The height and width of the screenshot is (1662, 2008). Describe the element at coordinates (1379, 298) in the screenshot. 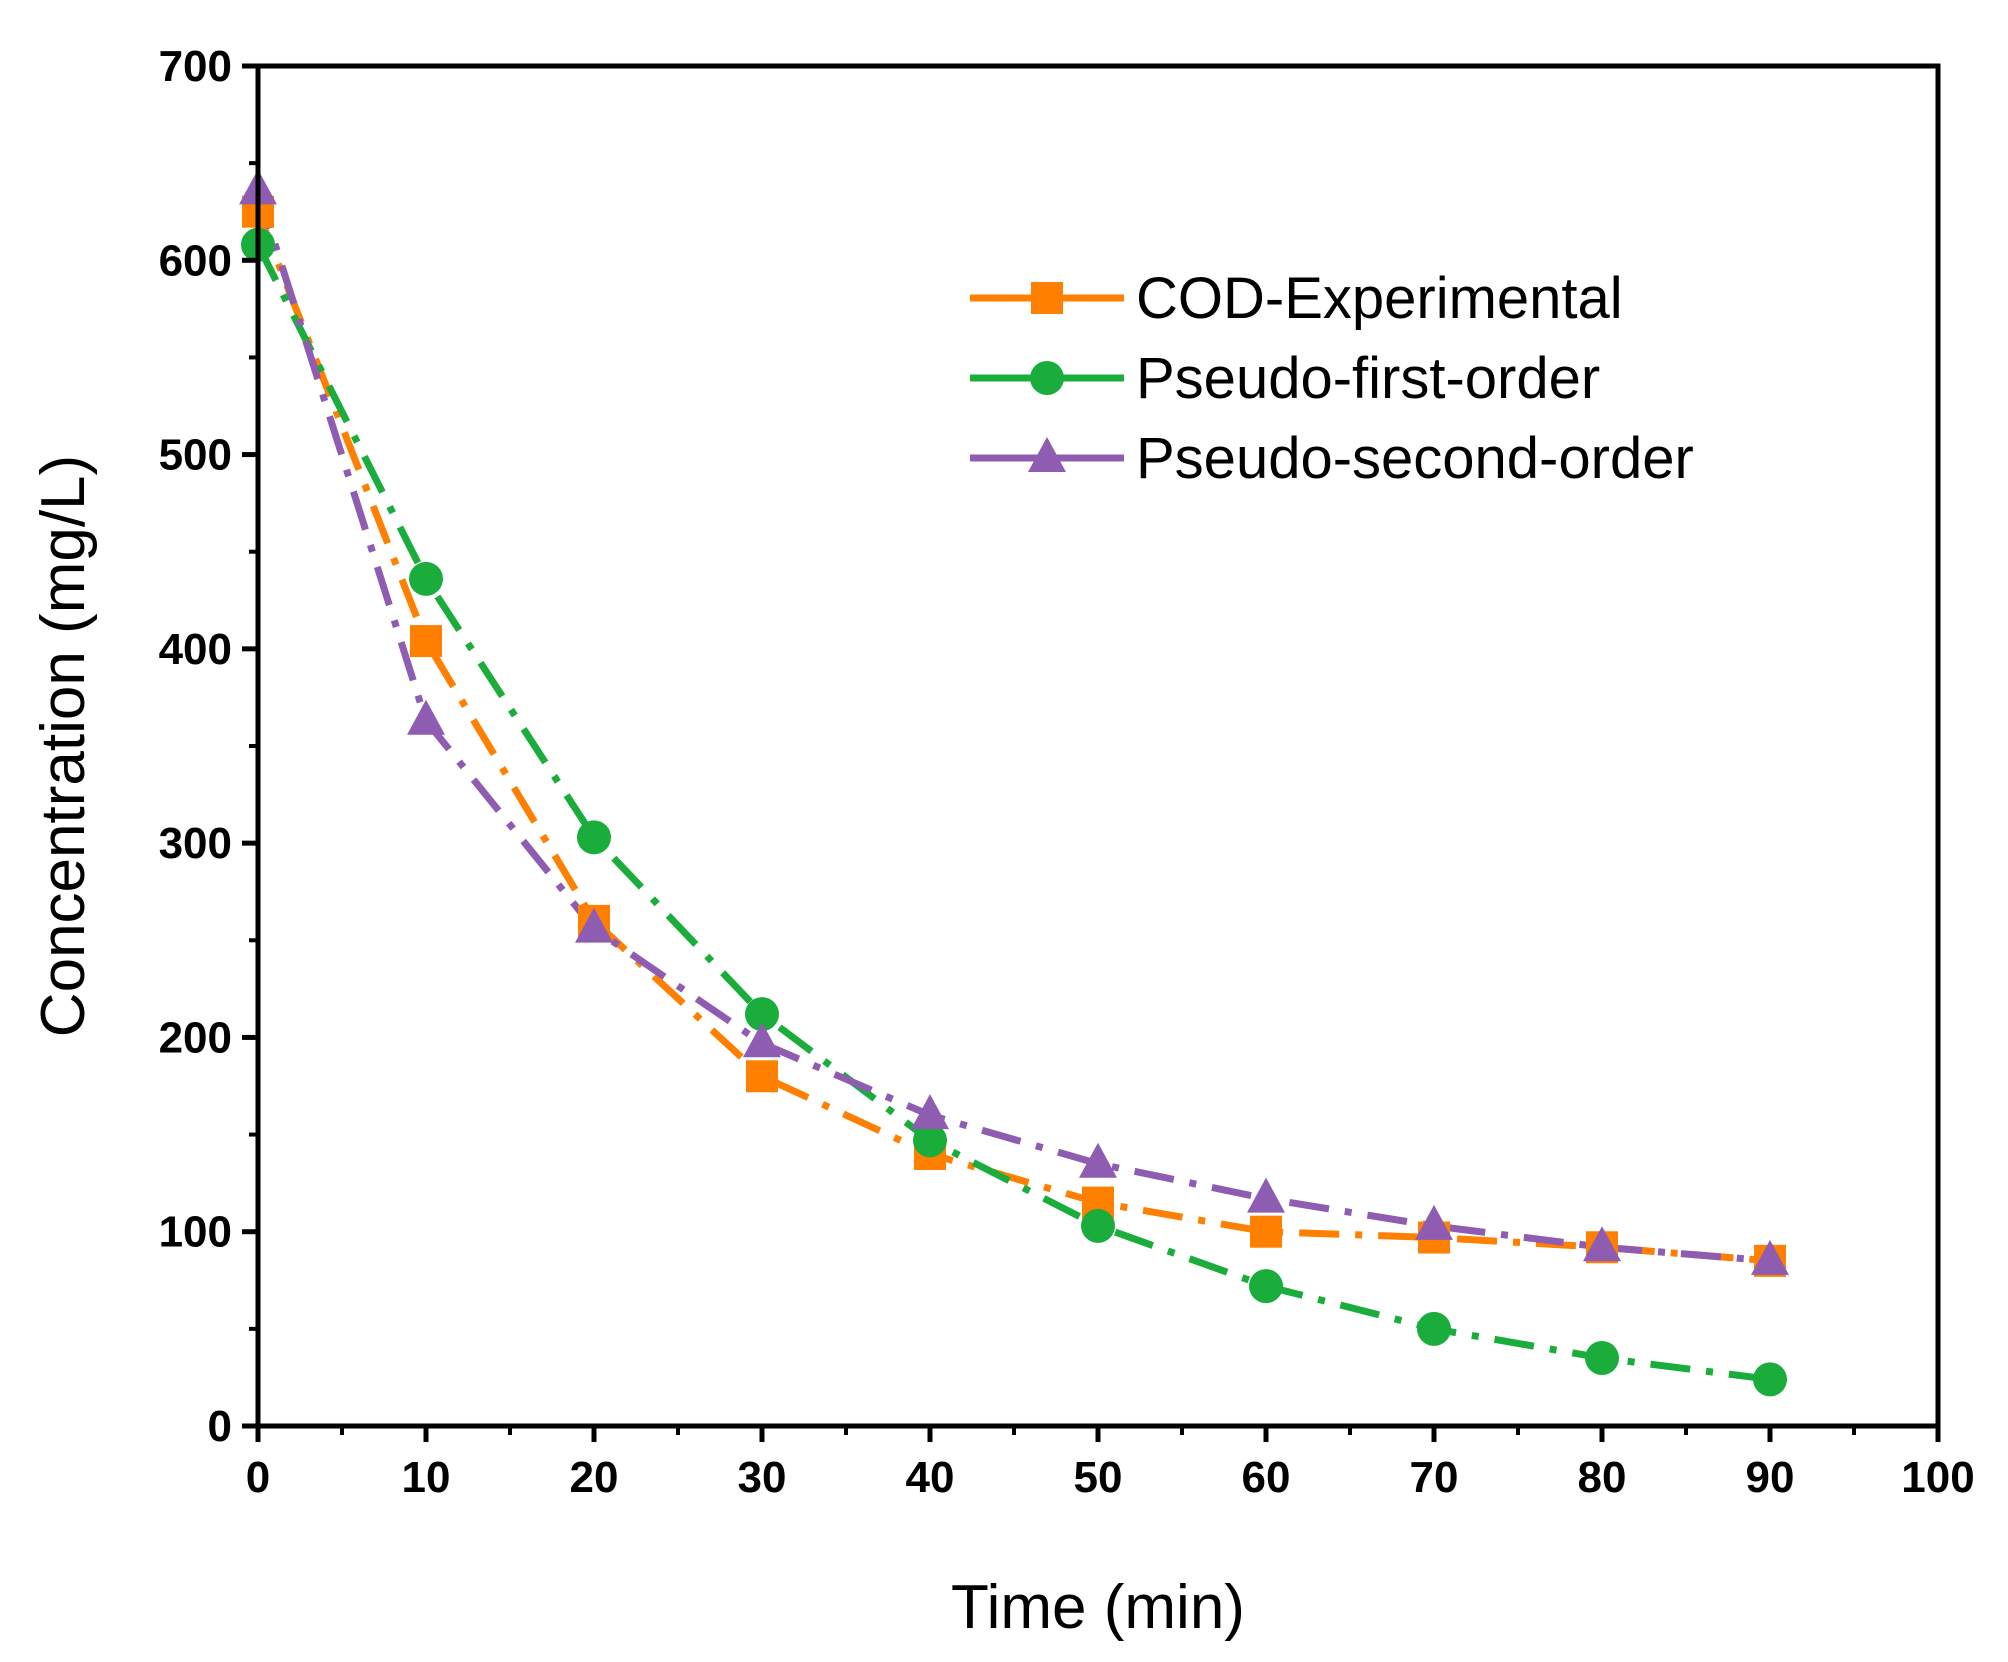

I see `legend-label: COD-Experimental` at that location.